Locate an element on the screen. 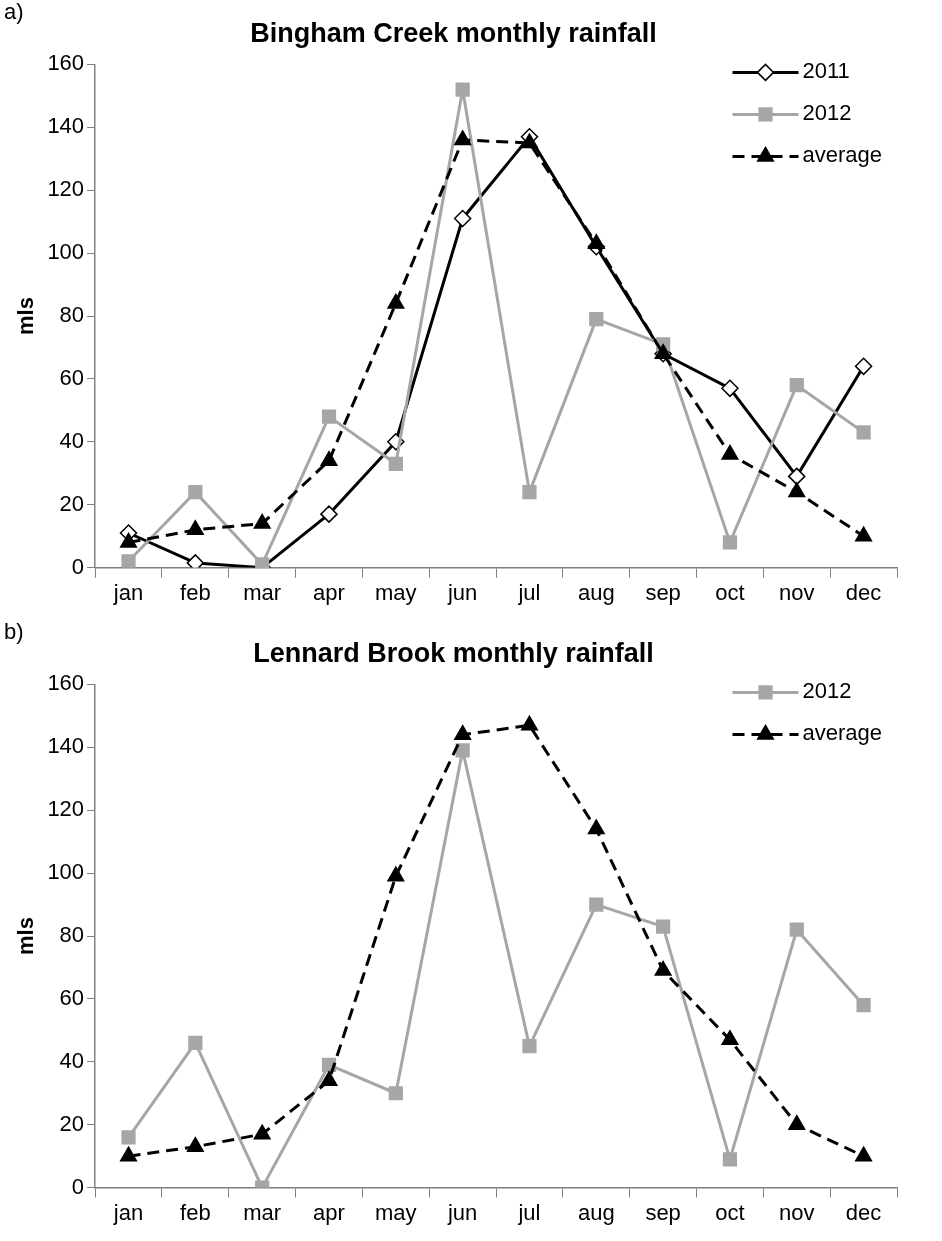  text: a) is located at coordinates (14, 12).